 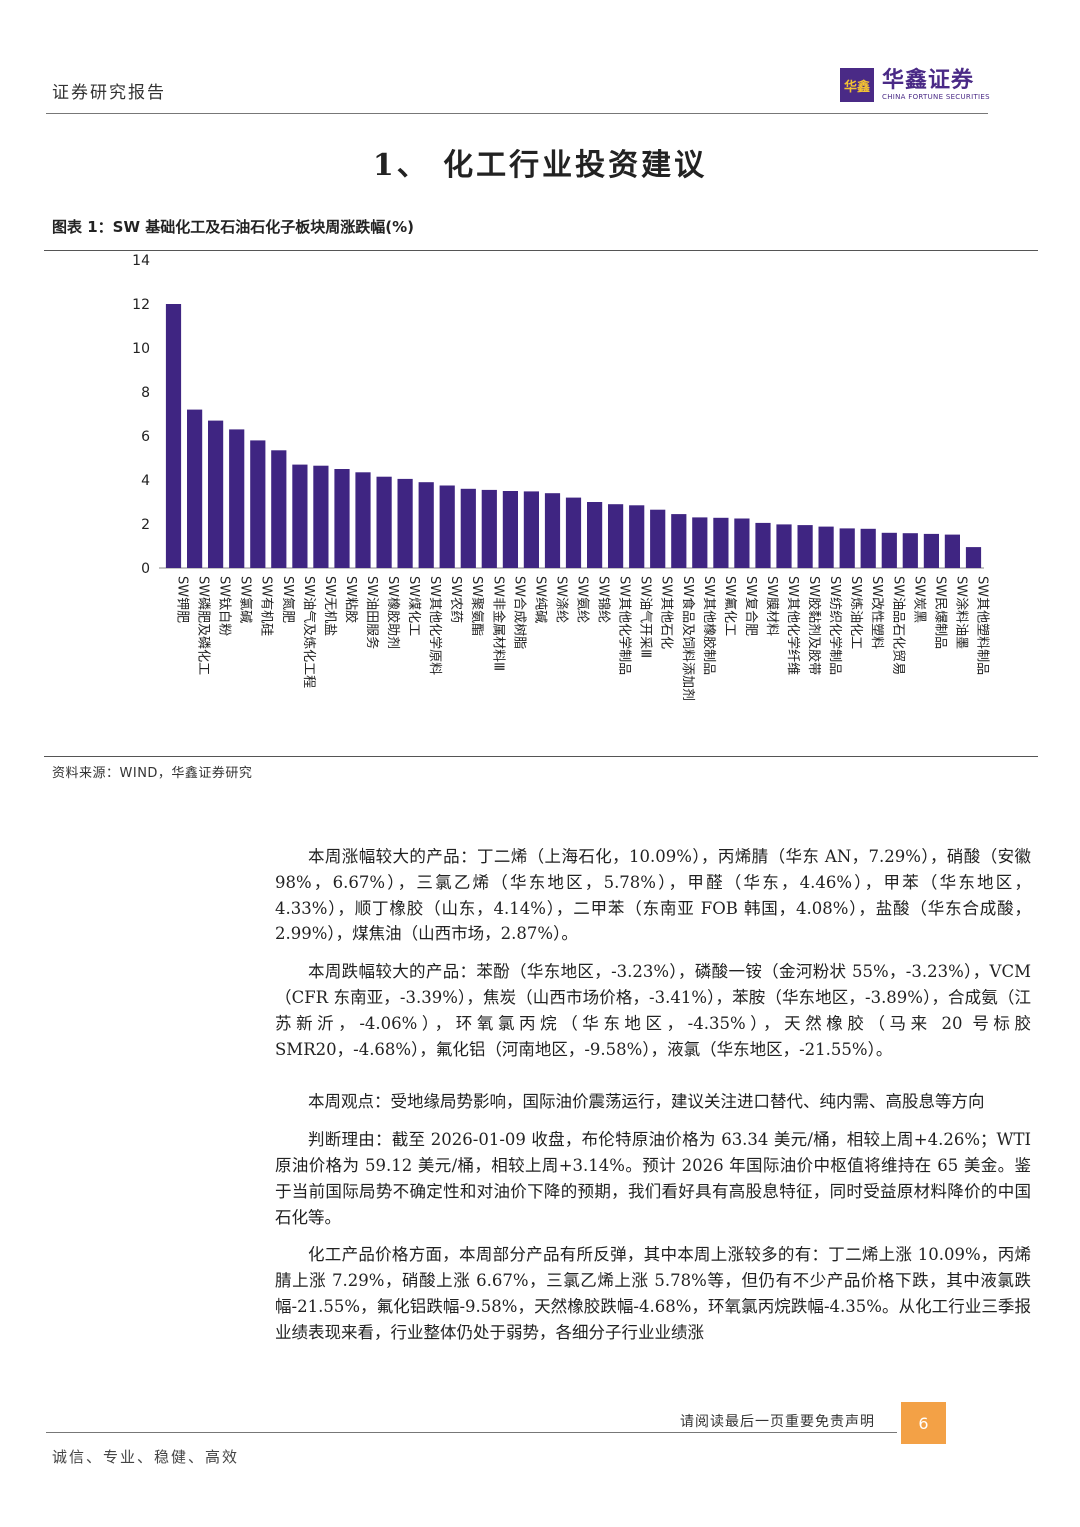 I want to click on x-tick-label: SW锦纶, so click(x=603, y=599).